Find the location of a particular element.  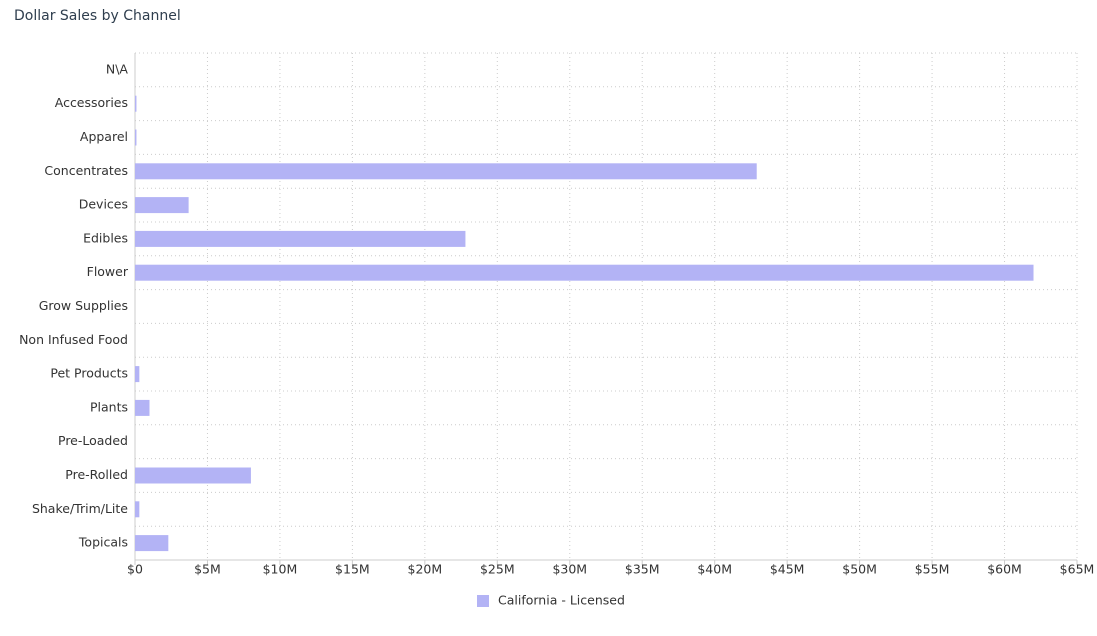

legend-label: California - Licensed is located at coordinates (561, 600).